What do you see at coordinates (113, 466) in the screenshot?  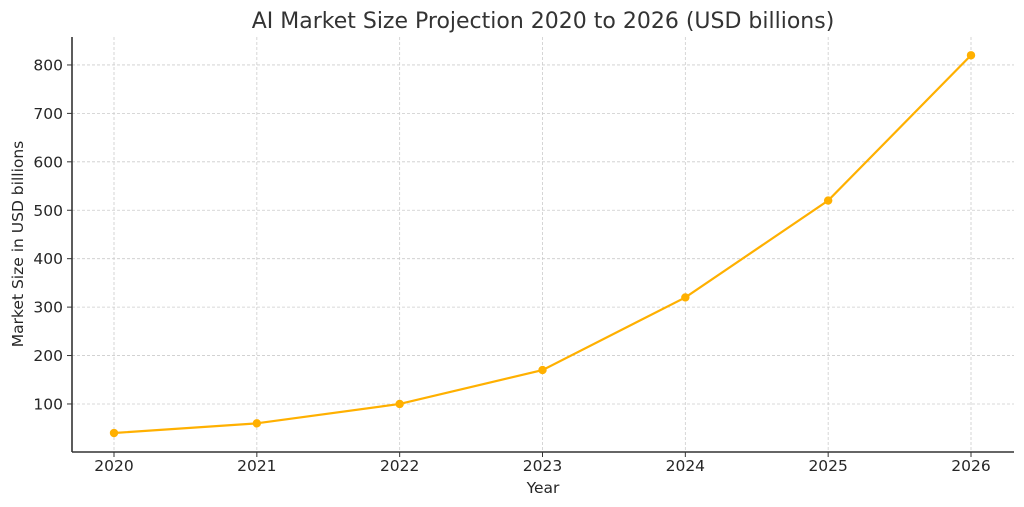 I see `x-tick-label: 2020` at bounding box center [113, 466].